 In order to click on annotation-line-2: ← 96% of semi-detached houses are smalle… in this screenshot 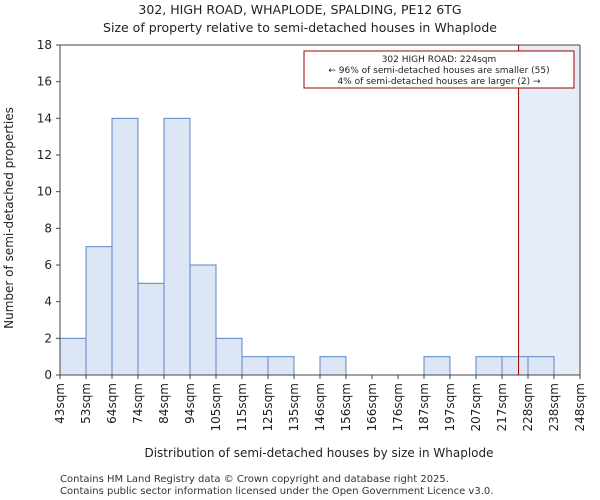, I will do `click(438, 71)`.